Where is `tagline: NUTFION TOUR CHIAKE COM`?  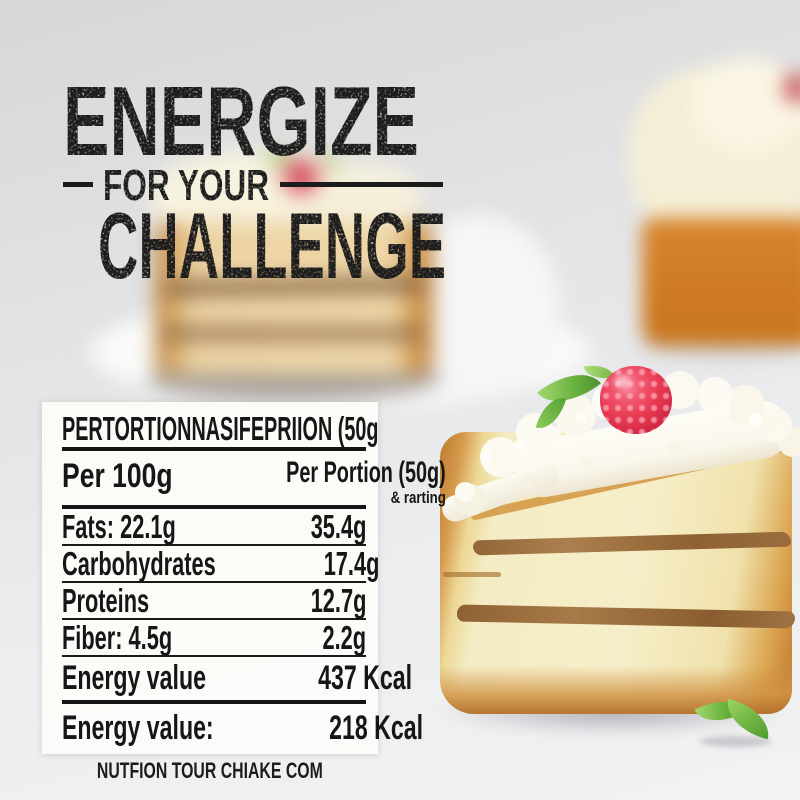 tagline: NUTFION TOUR CHIAKE COM is located at coordinates (210, 770).